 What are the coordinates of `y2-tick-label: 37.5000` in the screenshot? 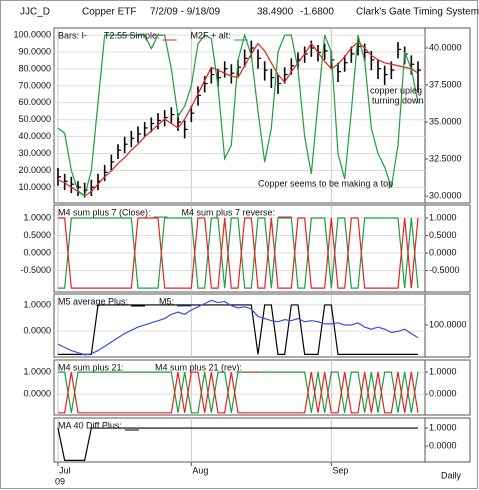 It's located at (445, 84).